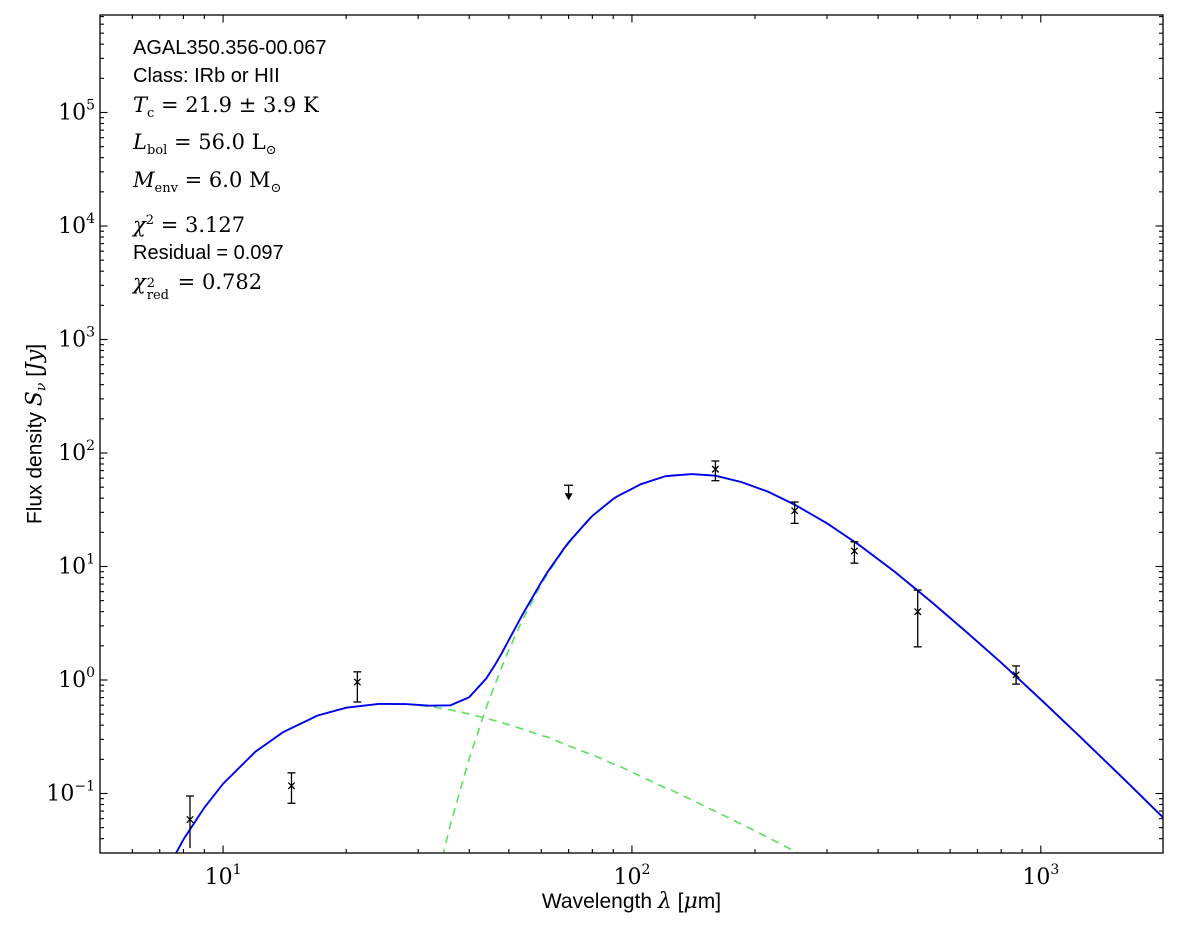  I want to click on chi2red-line: χ 2 red = 0.782, so click(230, 285).